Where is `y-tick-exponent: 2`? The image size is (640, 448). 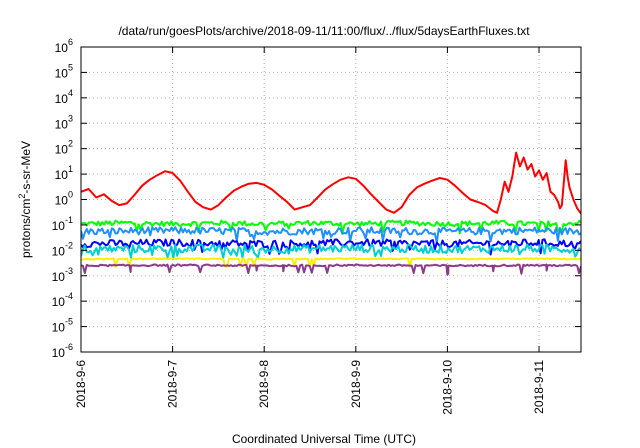 y-tick-exponent: 2 is located at coordinates (70, 144).